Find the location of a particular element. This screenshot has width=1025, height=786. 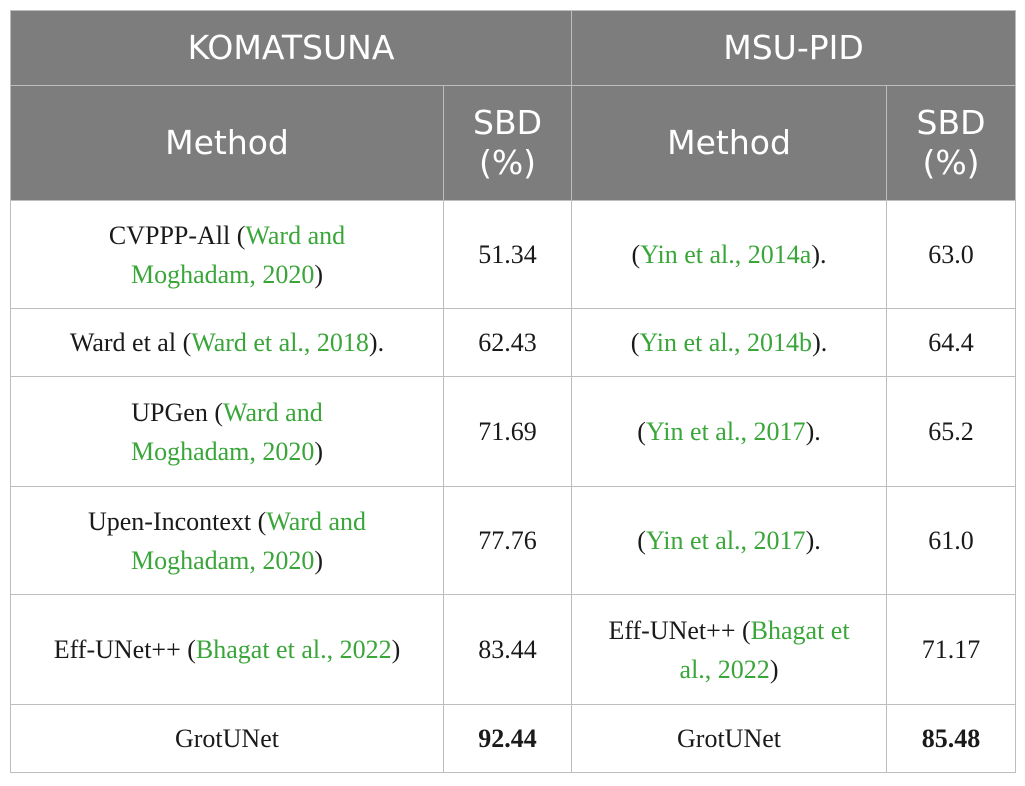

citation-link: Ward et al., 2018 is located at coordinates (280, 342).